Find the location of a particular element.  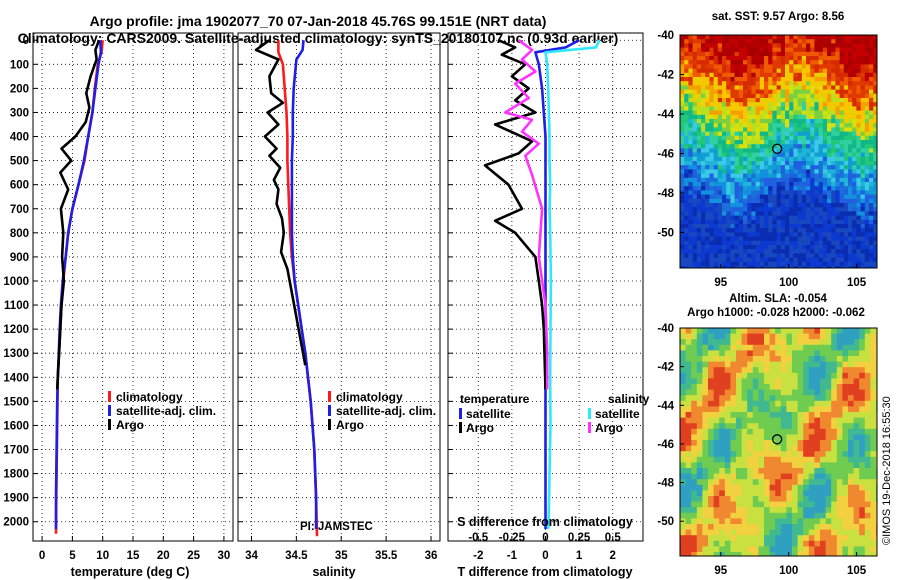

x-tick-label: 36 is located at coordinates (431, 556).